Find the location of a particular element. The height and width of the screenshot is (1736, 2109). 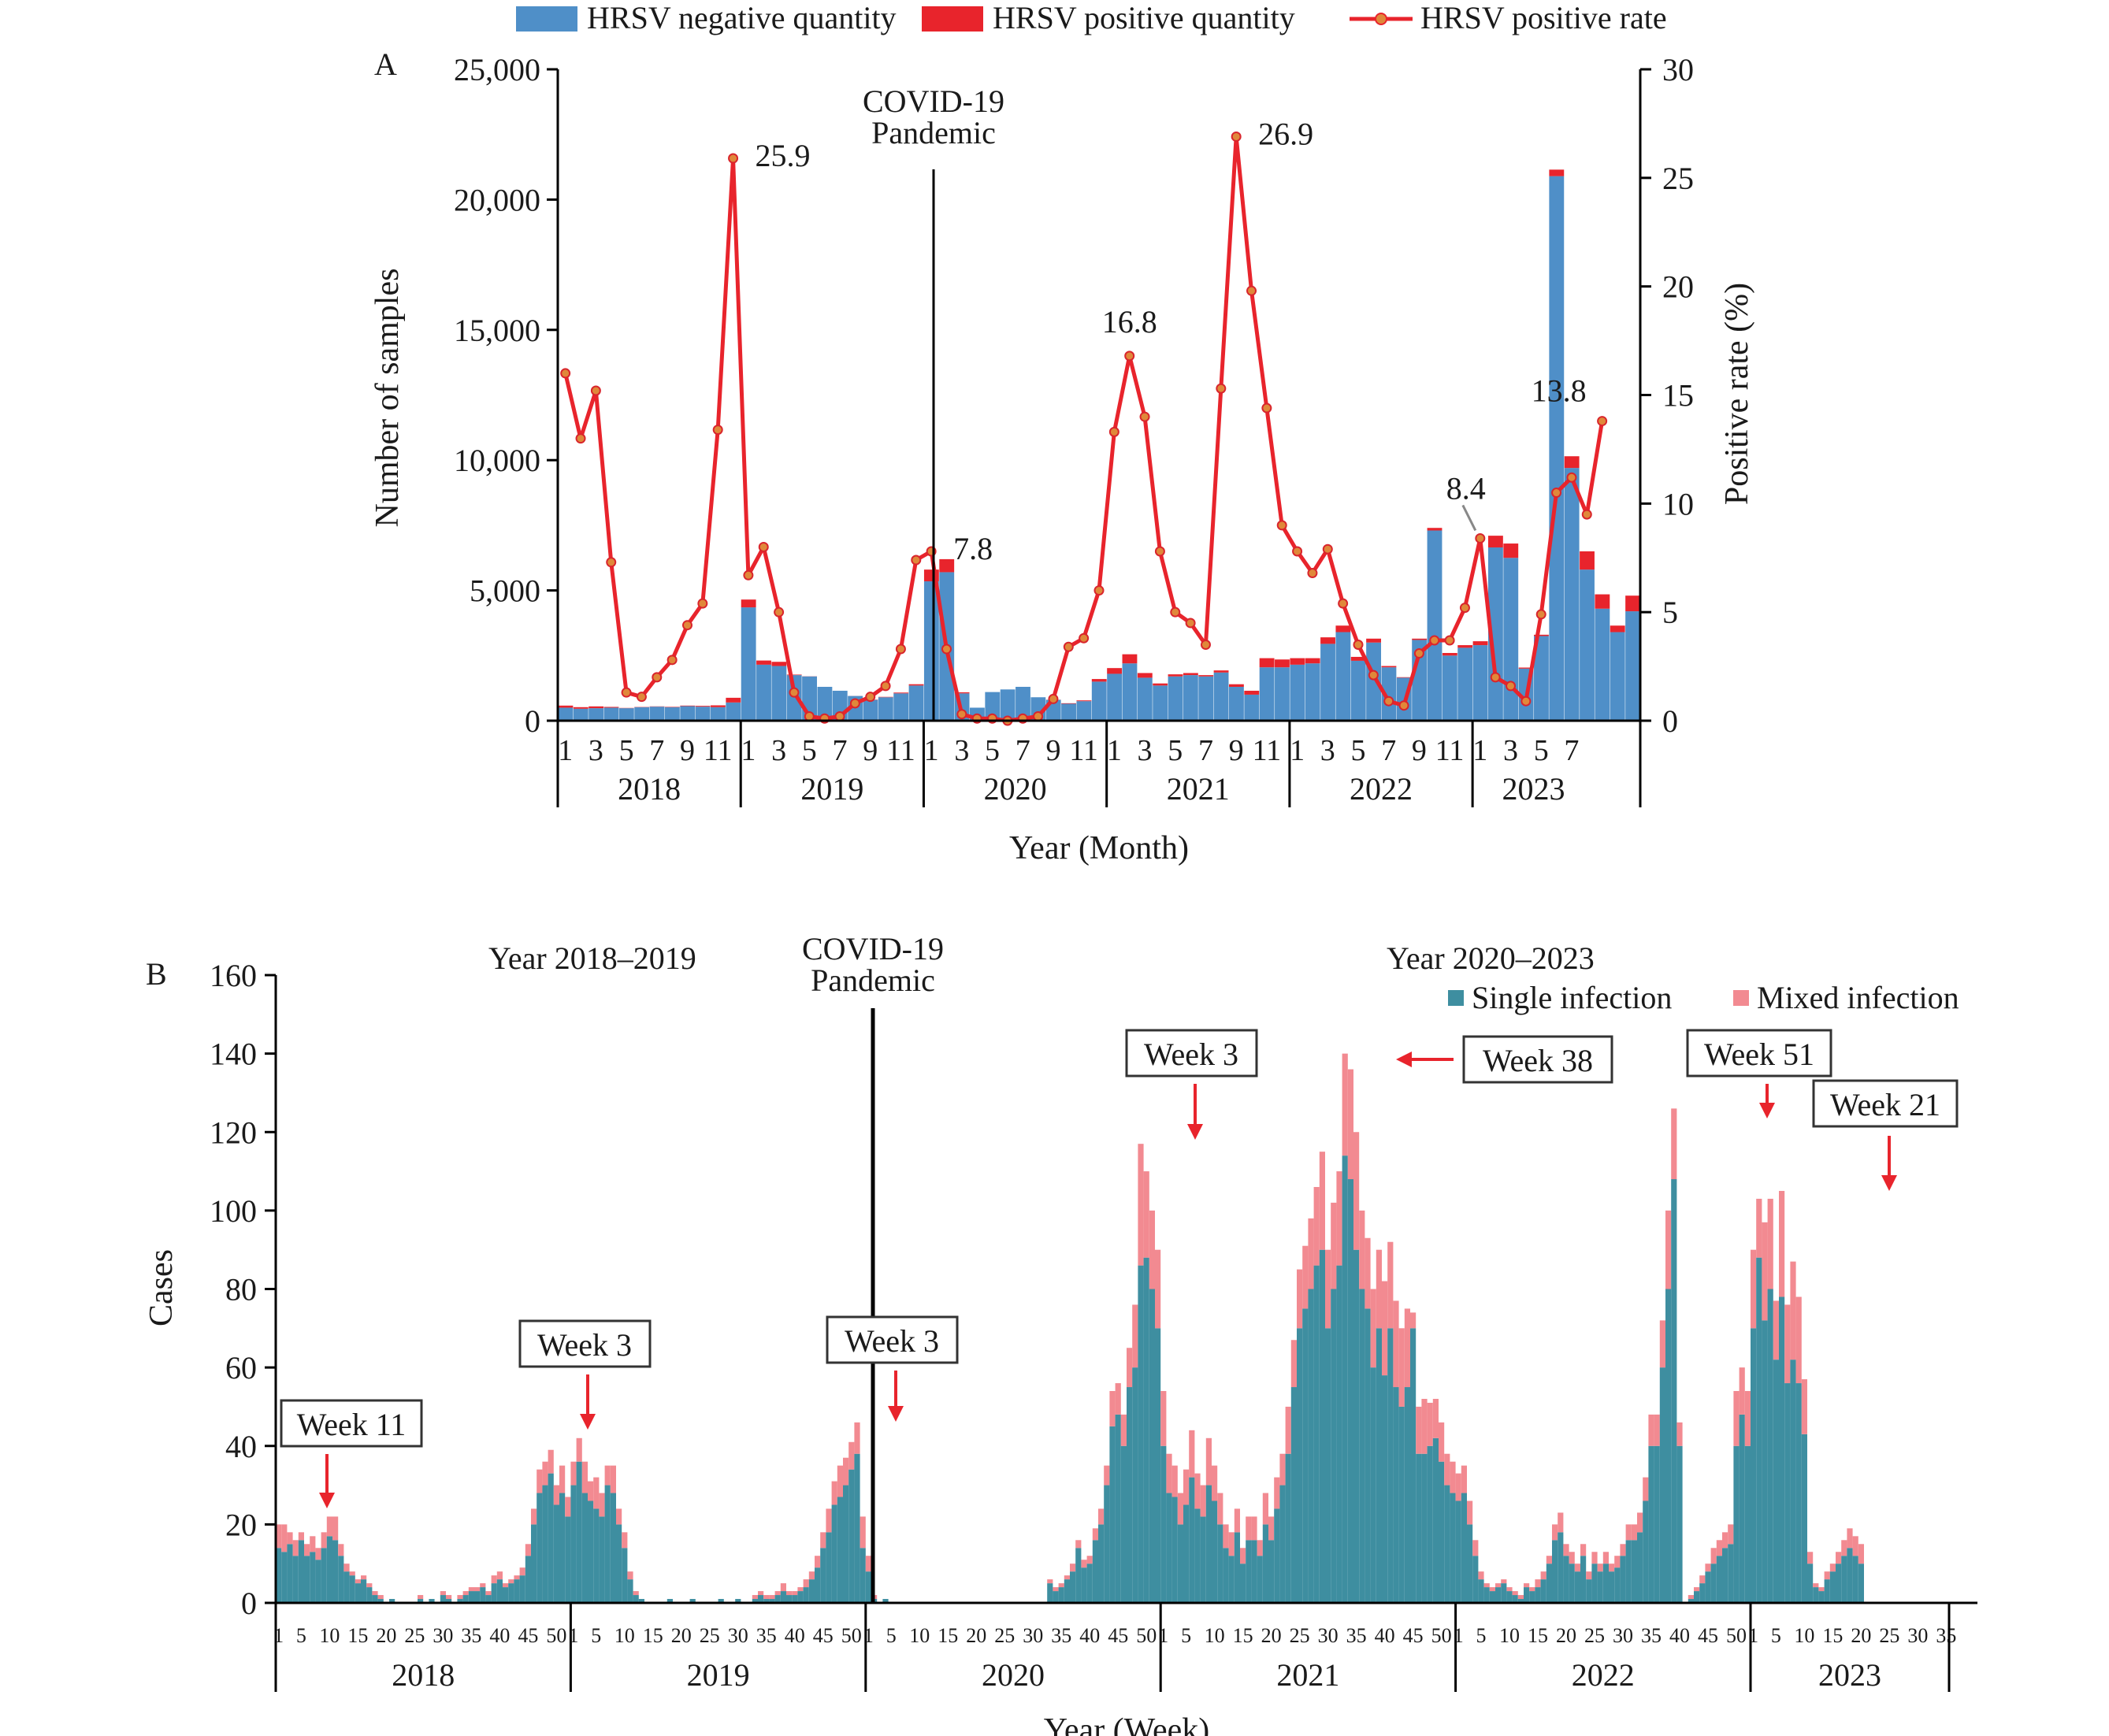

annotation-week21-2023: Week 21 is located at coordinates (1885, 1135).